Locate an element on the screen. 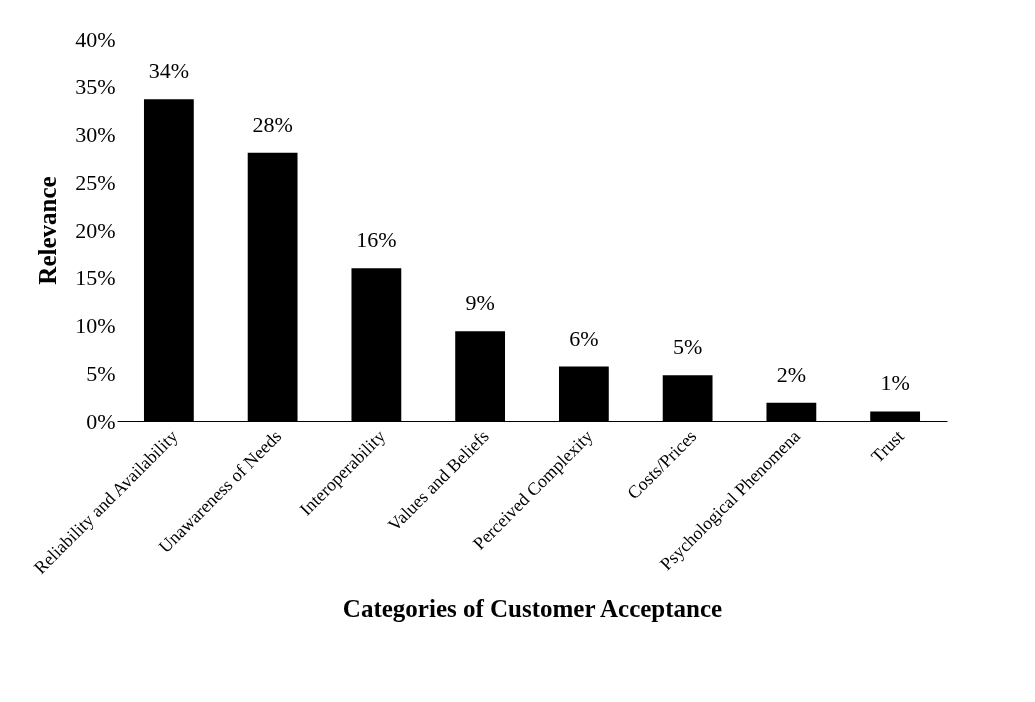  x-axis-title: Categories of Customer Acceptance is located at coordinates (532, 608).